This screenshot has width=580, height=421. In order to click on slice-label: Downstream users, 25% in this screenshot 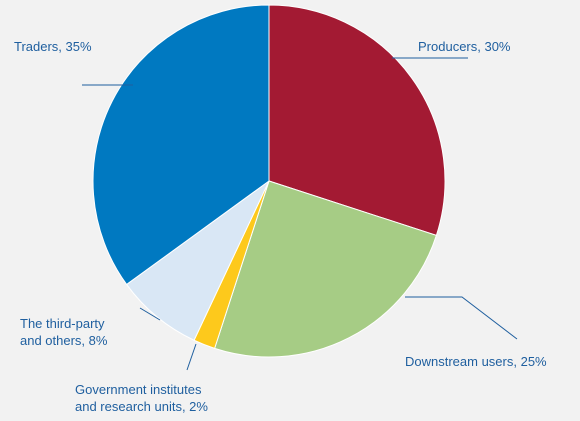, I will do `click(476, 361)`.